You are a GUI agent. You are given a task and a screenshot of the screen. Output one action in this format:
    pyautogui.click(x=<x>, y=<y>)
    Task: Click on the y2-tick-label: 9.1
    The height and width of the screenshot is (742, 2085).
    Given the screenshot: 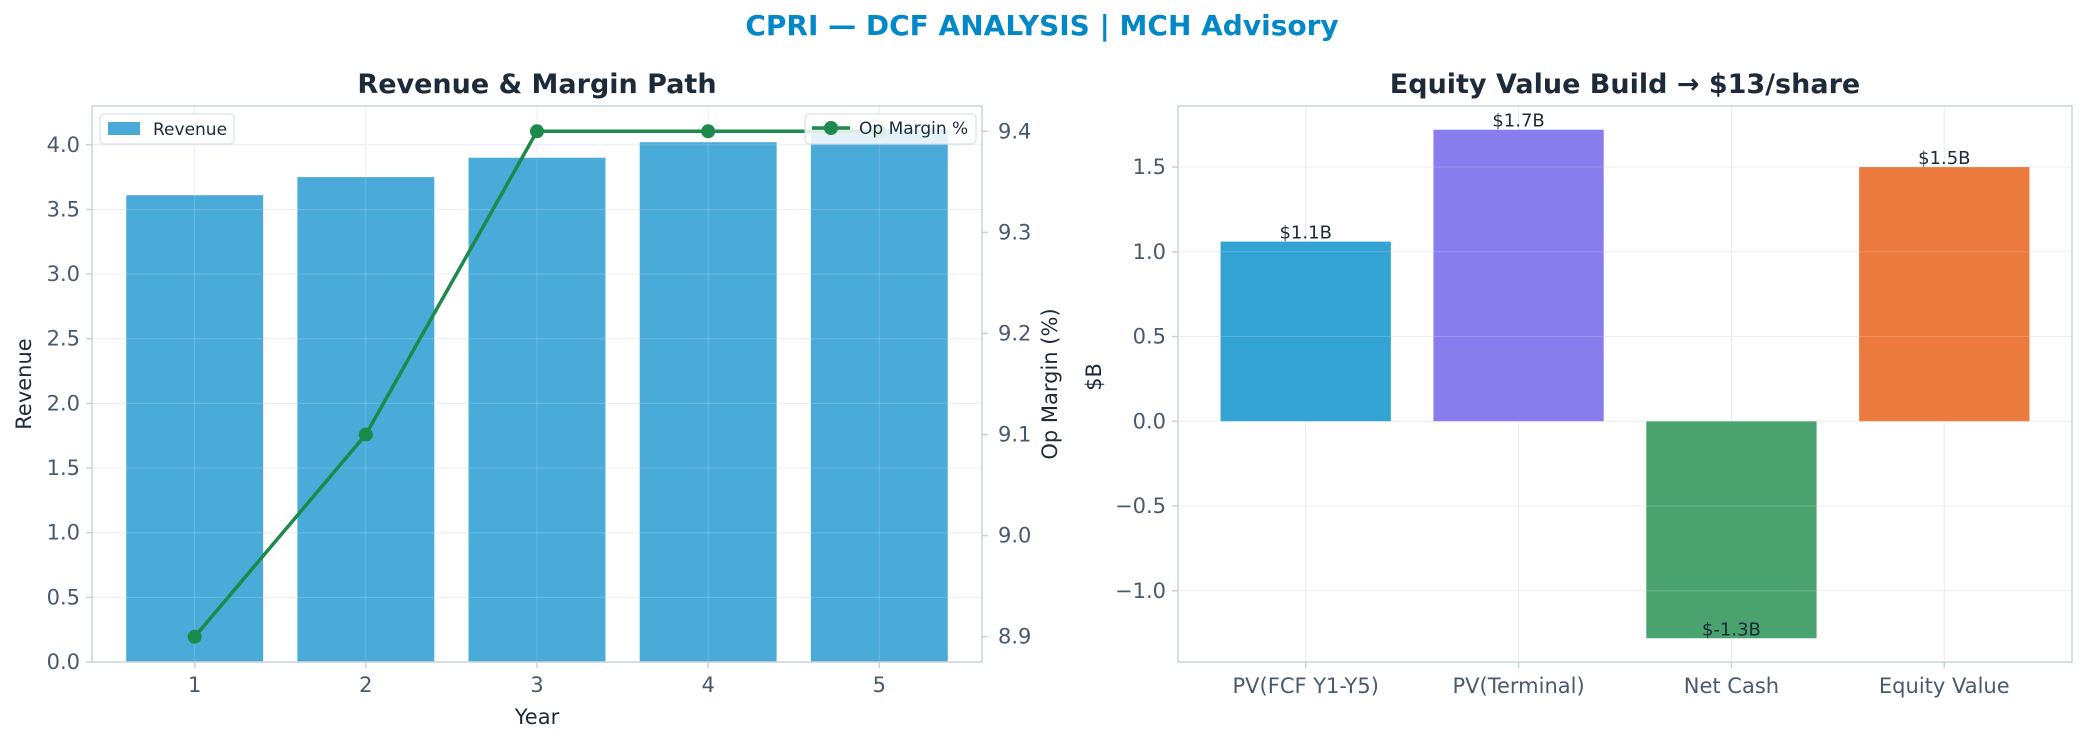 What is the action you would take?
    pyautogui.click(x=1014, y=435)
    